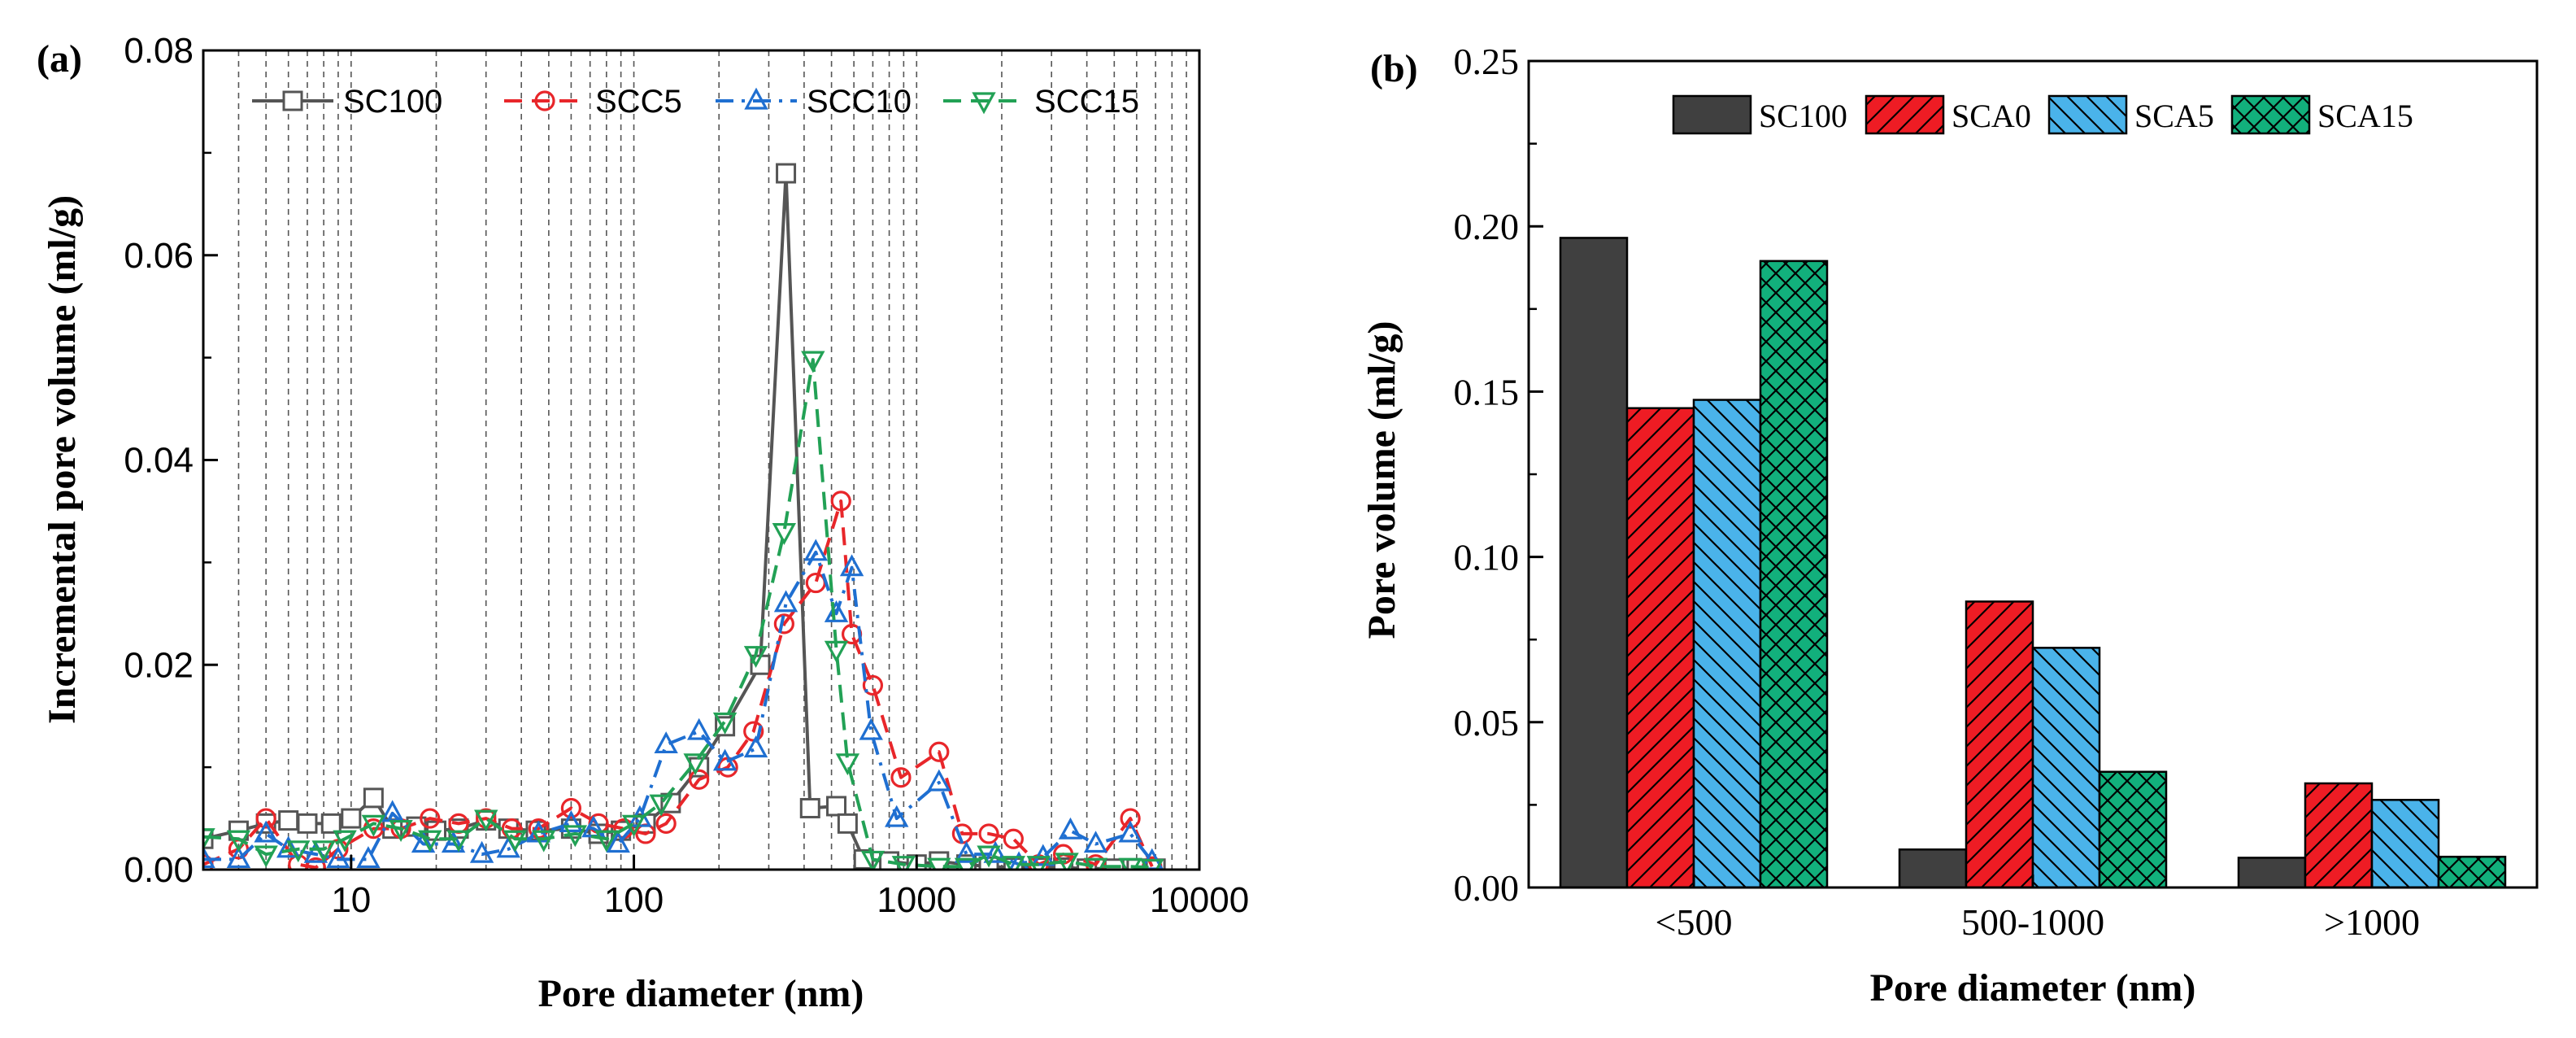 This screenshot has width=2576, height=1038. I want to click on y-tick-label: 0.20, so click(1487, 227).